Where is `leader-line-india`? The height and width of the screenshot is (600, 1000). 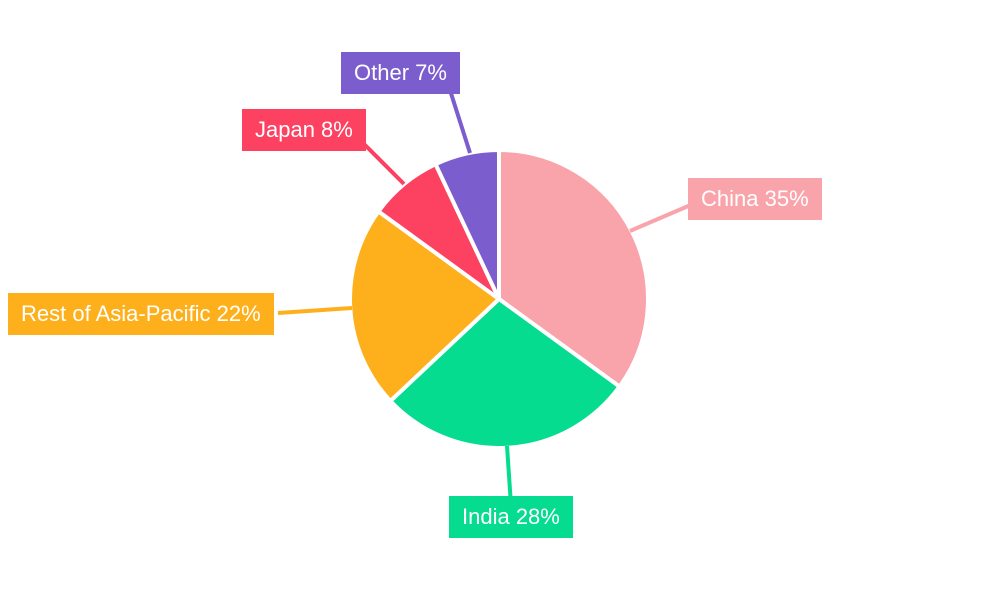
leader-line-india is located at coordinates (509, 475).